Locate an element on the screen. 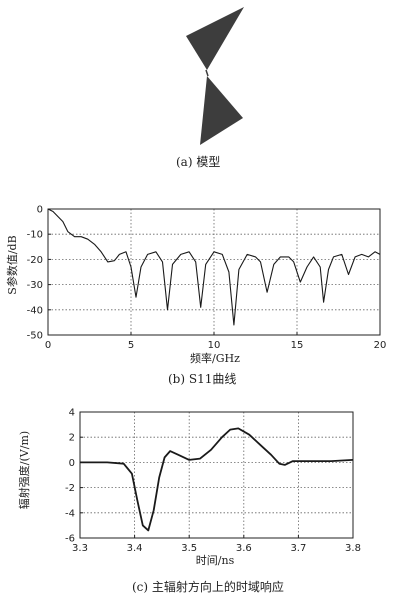 The image size is (414, 600). time-ylabel: 辐射强度/(V/m) is located at coordinates (24, 470).